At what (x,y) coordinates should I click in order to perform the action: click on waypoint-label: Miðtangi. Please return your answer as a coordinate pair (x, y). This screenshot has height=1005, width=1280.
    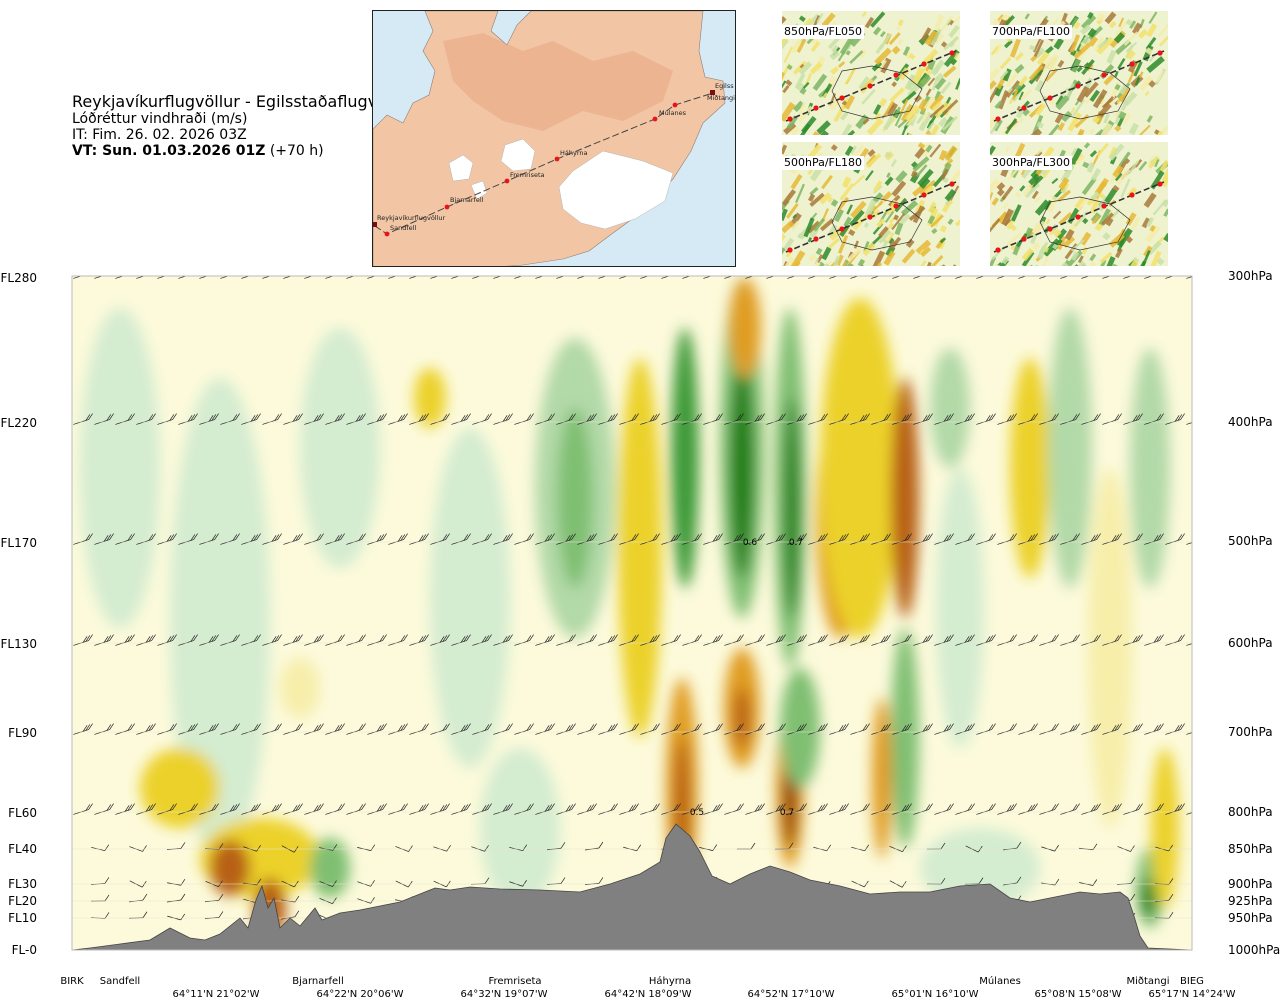
    Looking at the image, I should click on (1147, 981).